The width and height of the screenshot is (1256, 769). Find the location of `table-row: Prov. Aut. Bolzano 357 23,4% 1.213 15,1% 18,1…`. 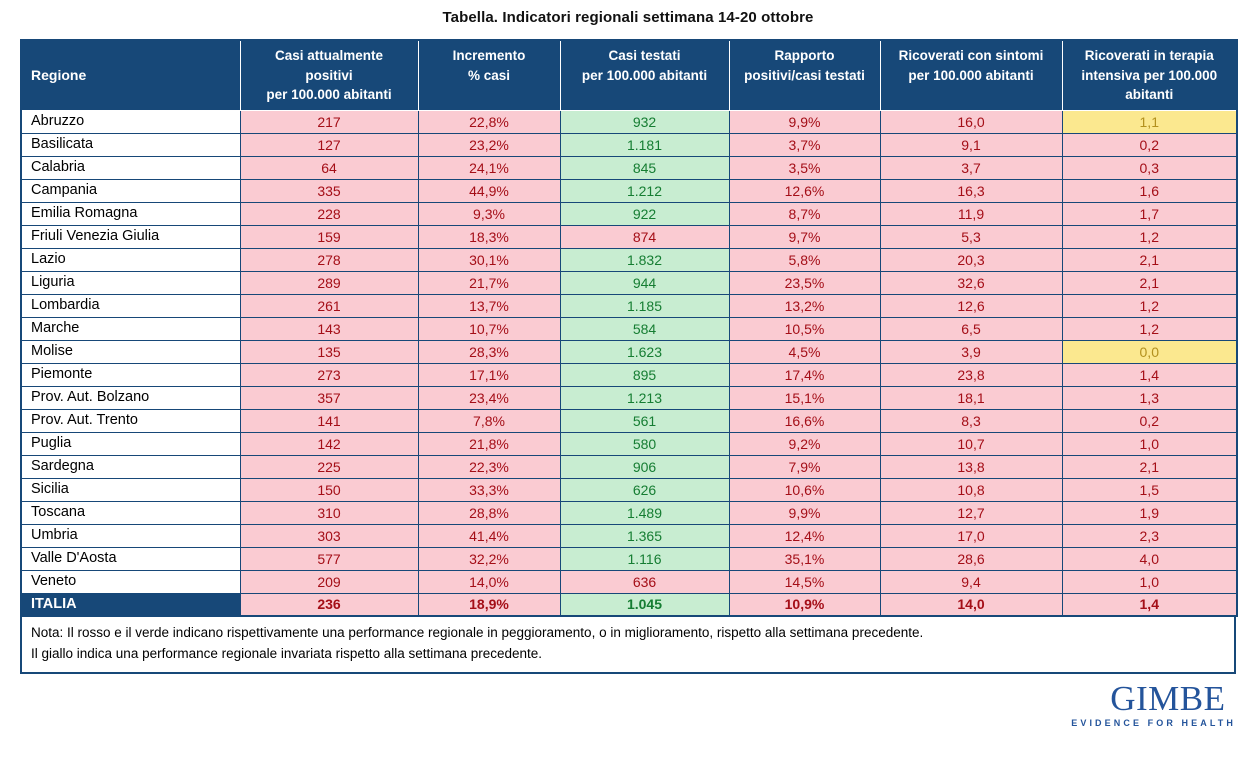

table-row: Prov. Aut. Bolzano 357 23,4% 1.213 15,1% 18,1… is located at coordinates (629, 397).